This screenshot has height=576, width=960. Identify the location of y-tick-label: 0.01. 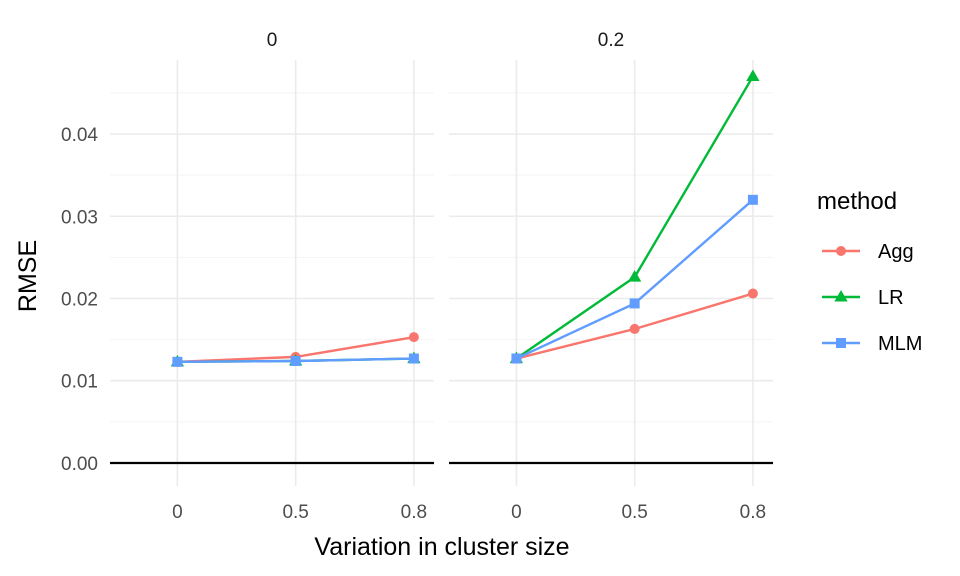
(79, 382).